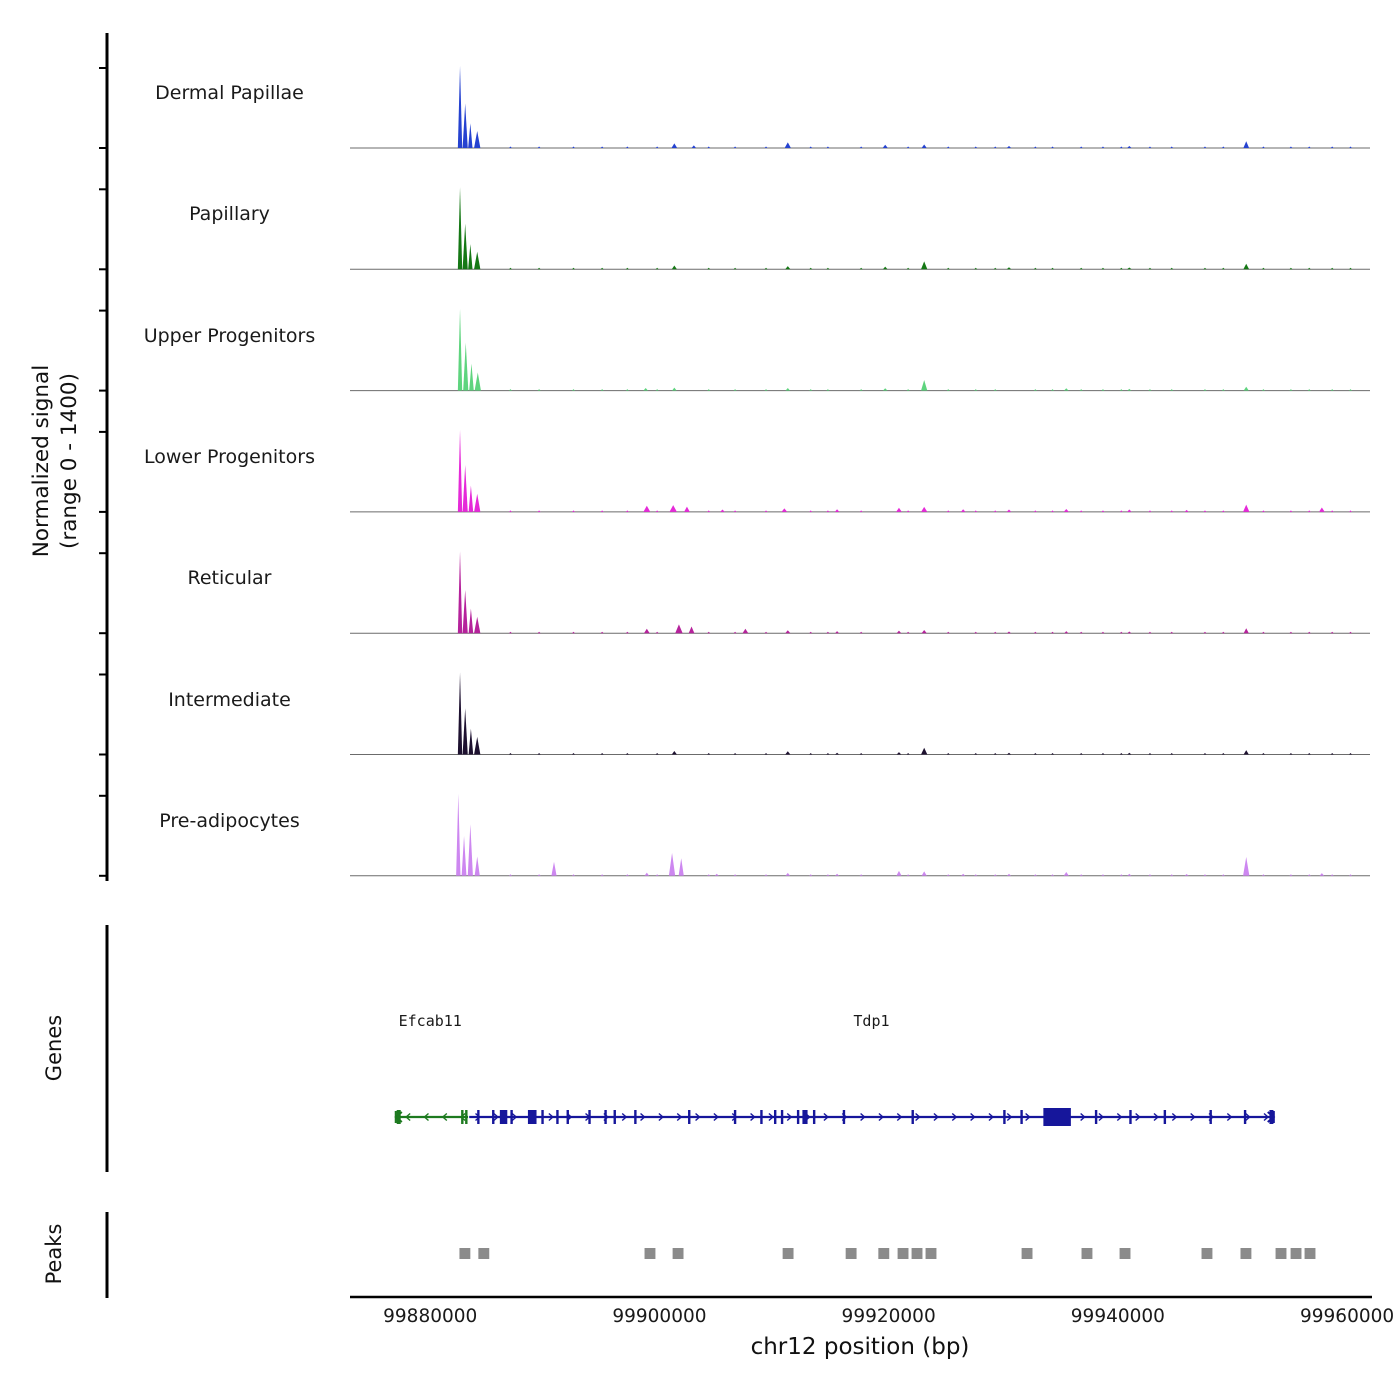 This screenshot has height=1400, width=1400. What do you see at coordinates (888, 1316) in the screenshot?
I see `x-tick-label: 99920000` at bounding box center [888, 1316].